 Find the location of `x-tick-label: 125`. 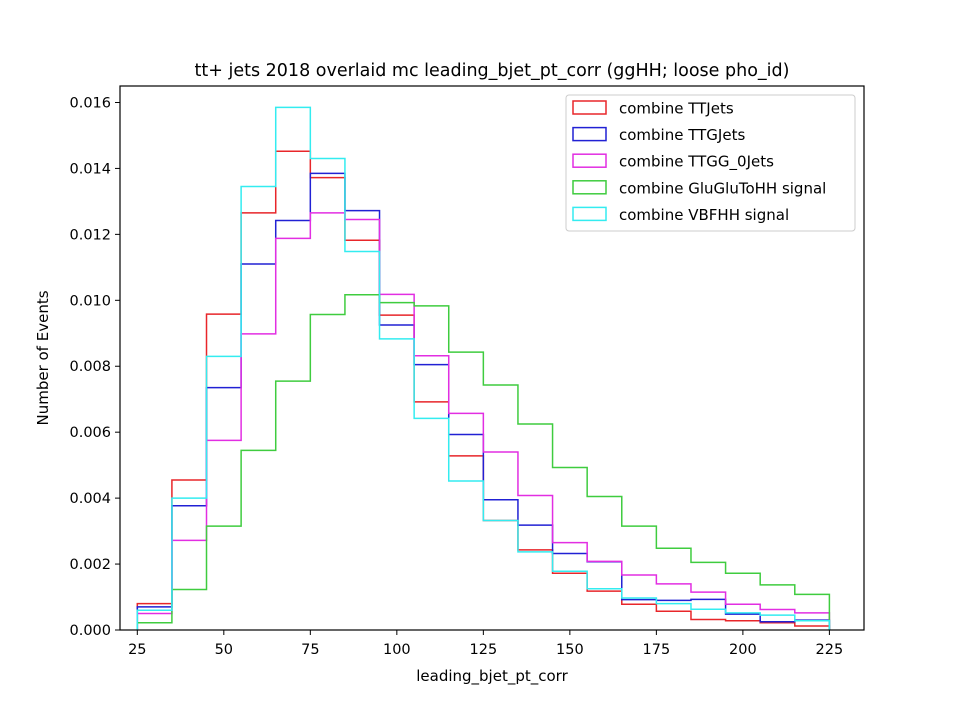

x-tick-label: 125 is located at coordinates (484, 650).